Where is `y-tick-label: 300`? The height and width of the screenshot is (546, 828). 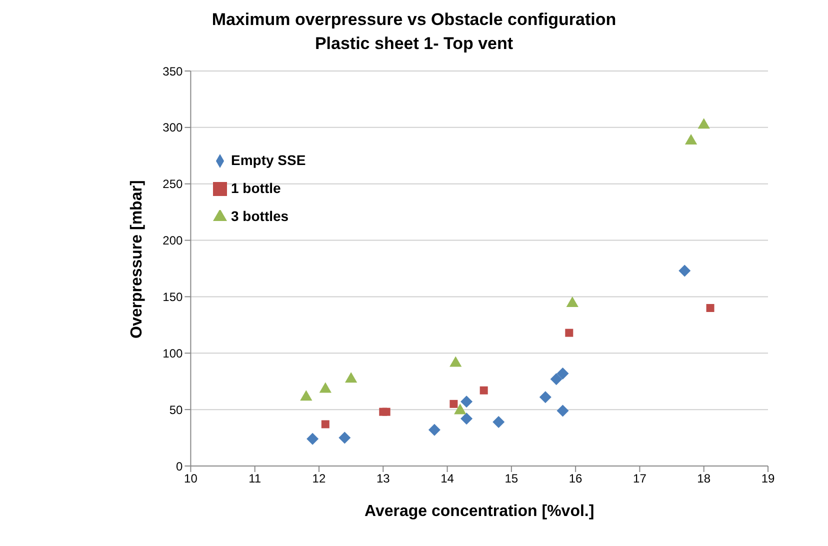
y-tick-label: 300 is located at coordinates (173, 127).